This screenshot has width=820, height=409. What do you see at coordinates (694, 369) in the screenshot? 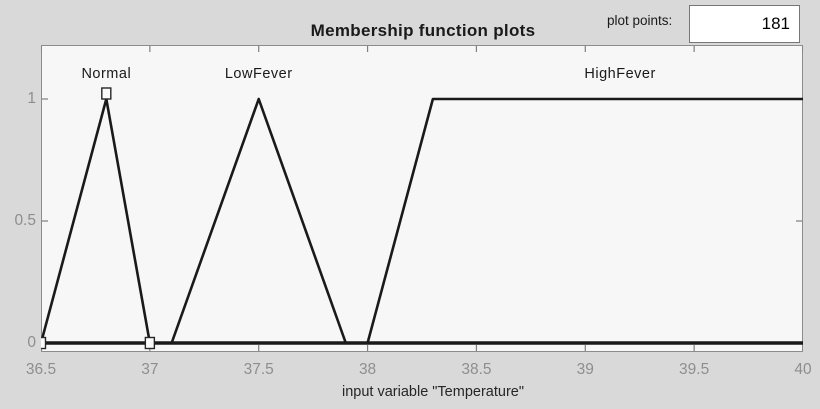
I see `x-tick-label: 39.5` at bounding box center [694, 369].